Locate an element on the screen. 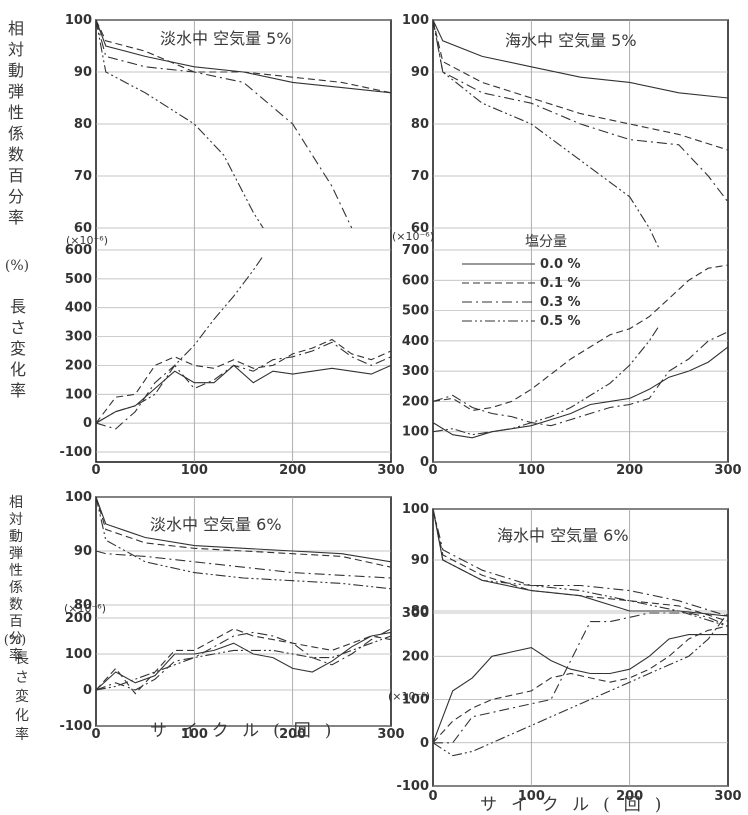  plot-frame is located at coordinates (580, 647).